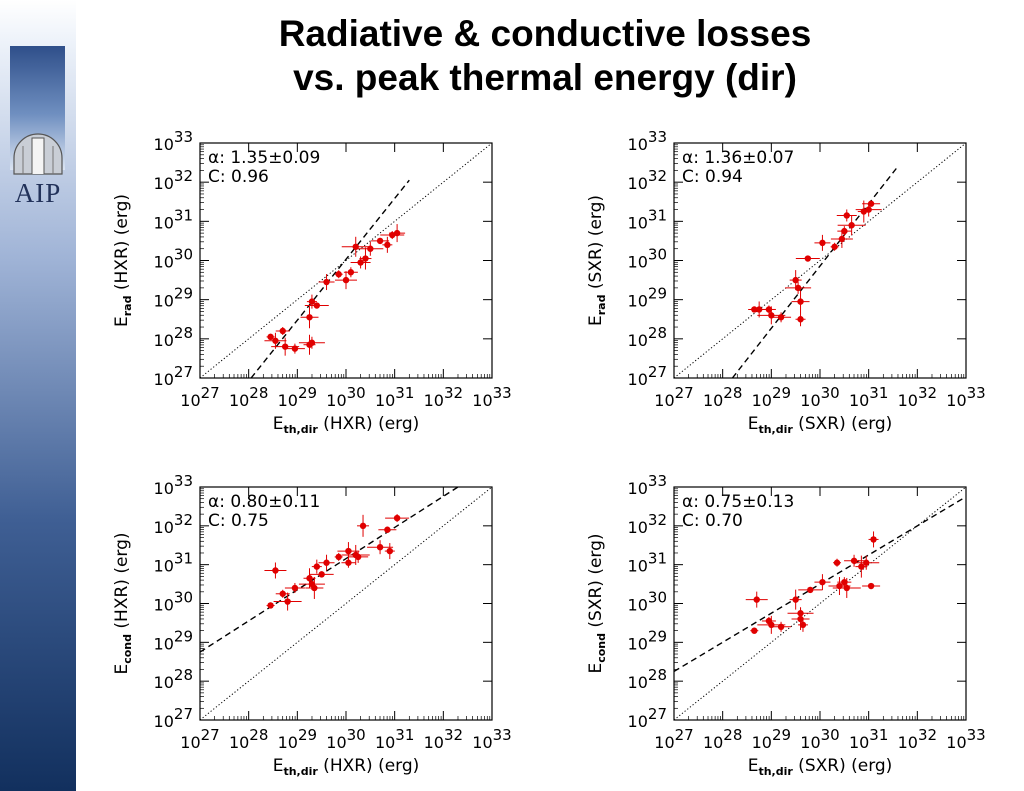 This screenshot has height=791, width=1024. Describe the element at coordinates (647, 259) in the screenshot. I see `y-tick-label: 1030` at that location.